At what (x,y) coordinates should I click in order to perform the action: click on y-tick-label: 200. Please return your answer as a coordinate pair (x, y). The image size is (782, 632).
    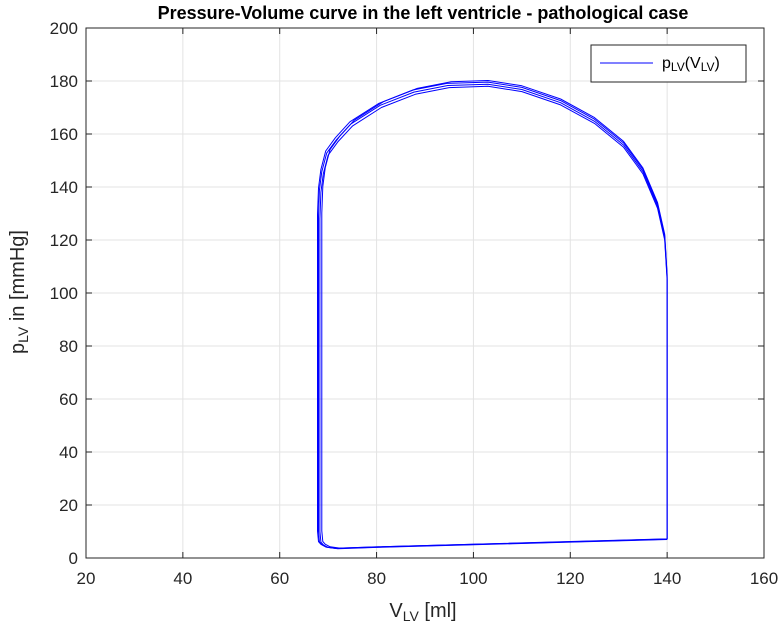
    Looking at the image, I should click on (64, 28).